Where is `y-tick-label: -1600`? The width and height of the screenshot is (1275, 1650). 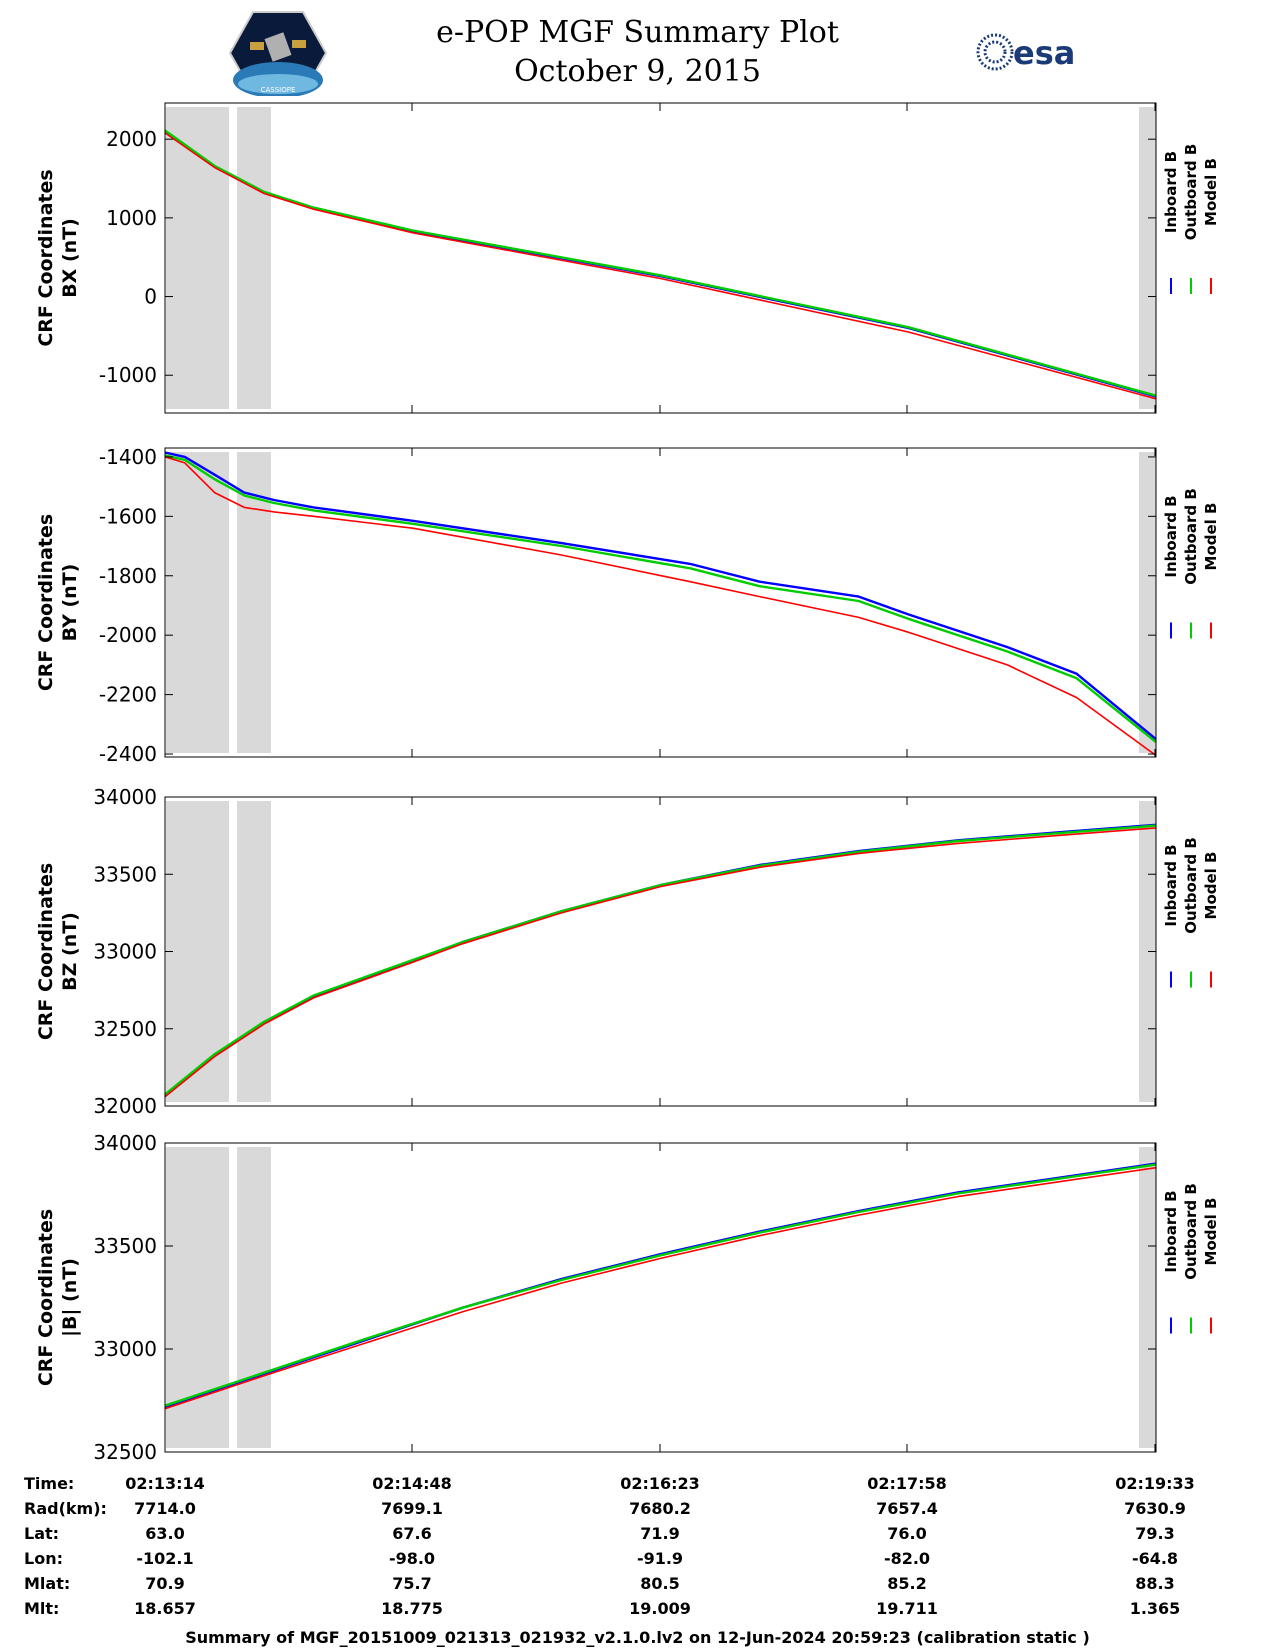 y-tick-label: -1600 is located at coordinates (128, 516).